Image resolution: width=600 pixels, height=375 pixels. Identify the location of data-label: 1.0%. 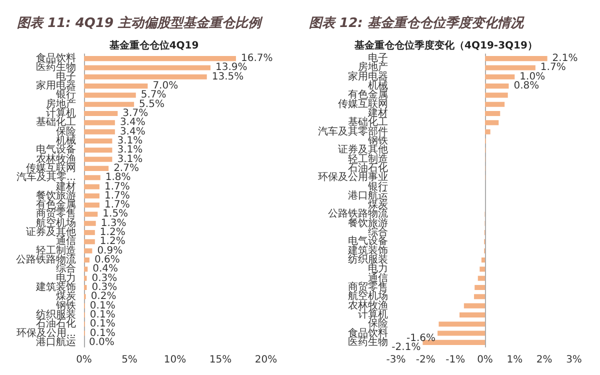
(533, 76).